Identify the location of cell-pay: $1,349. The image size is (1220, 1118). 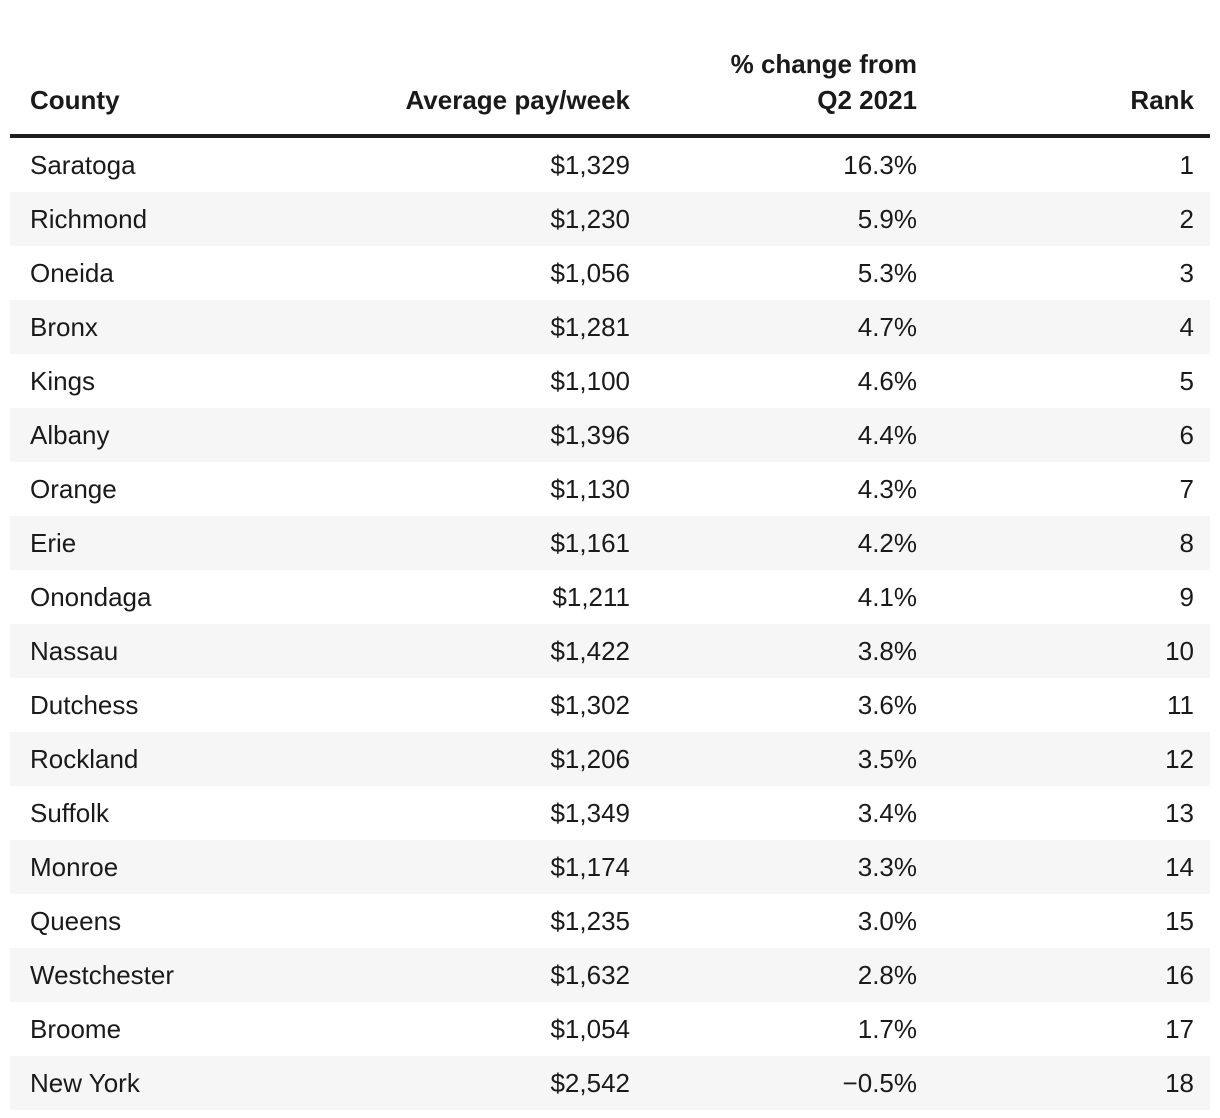
(590, 813).